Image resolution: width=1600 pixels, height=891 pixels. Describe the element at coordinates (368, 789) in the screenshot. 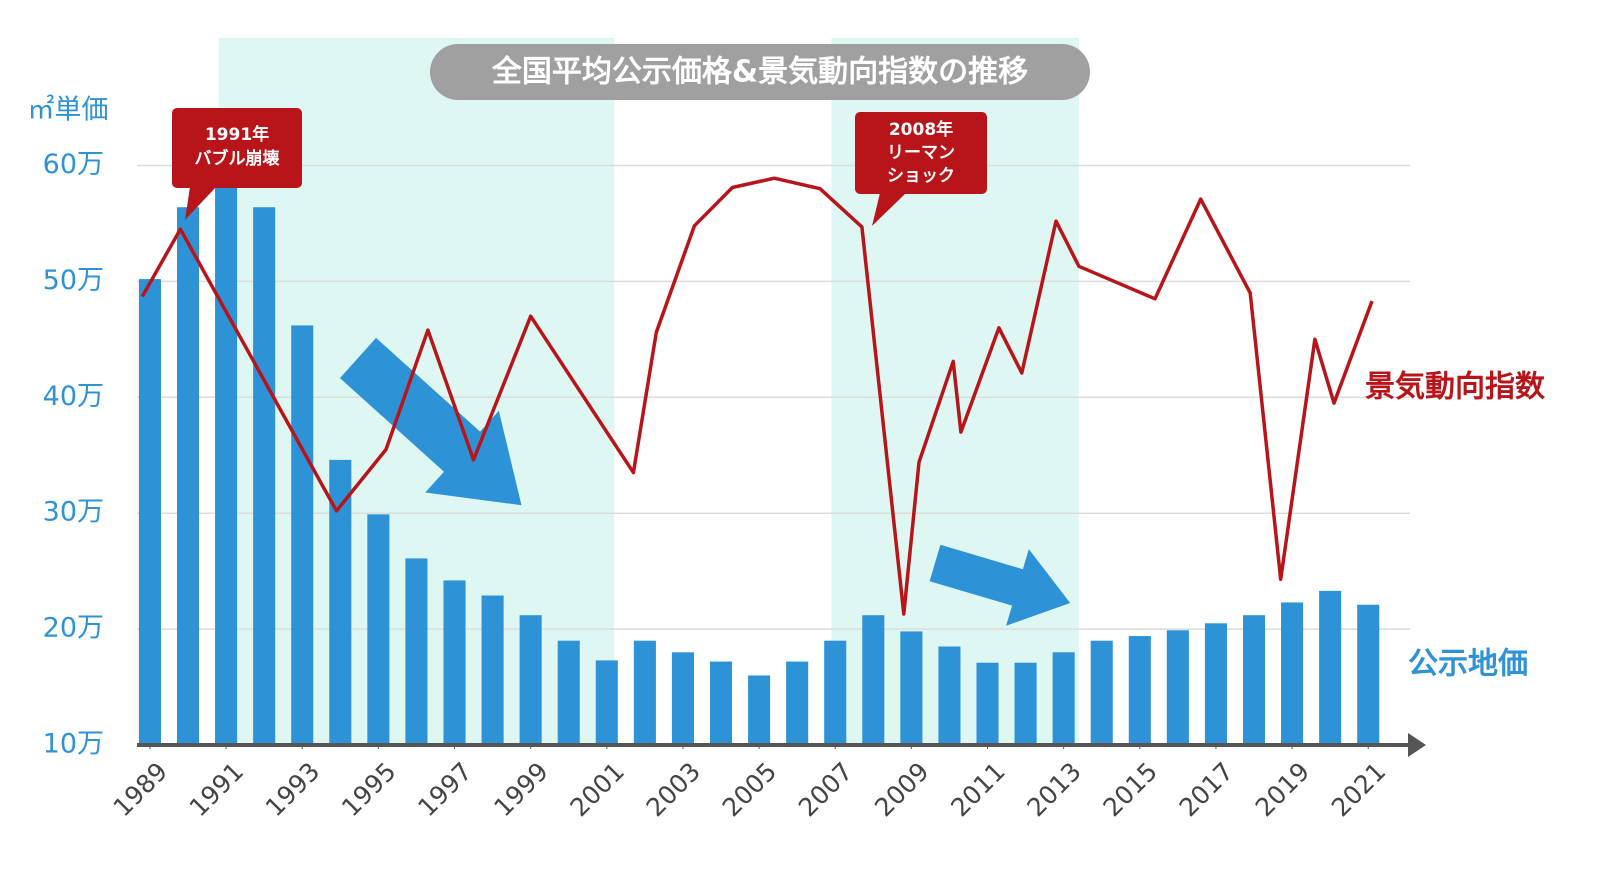

I see `x-tick-label: 1995` at that location.